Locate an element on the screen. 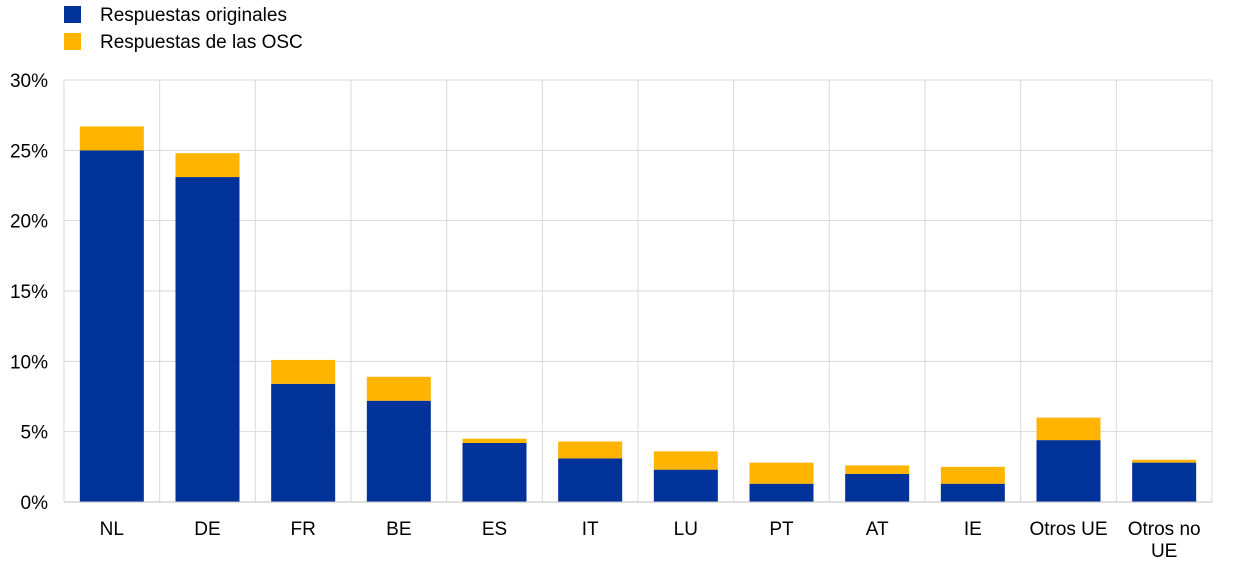 The width and height of the screenshot is (1240, 576). x-tick-label-2: FR is located at coordinates (303, 529).